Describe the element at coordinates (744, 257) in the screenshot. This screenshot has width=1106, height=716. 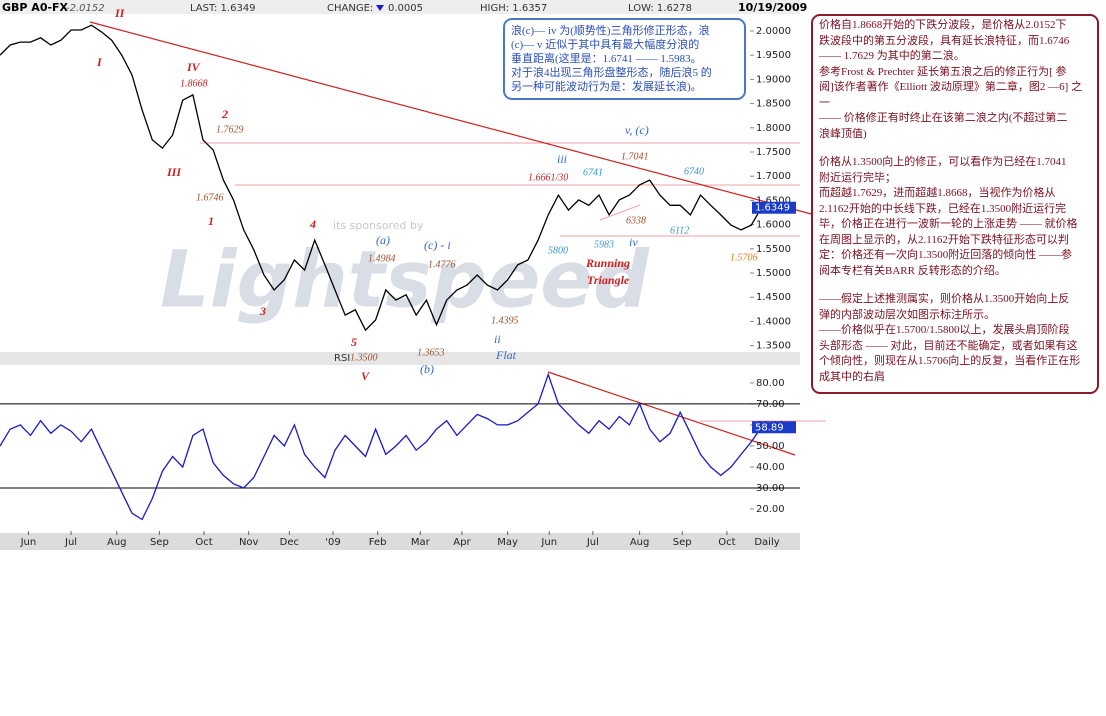
I see `annotation: 1.5706` at that location.